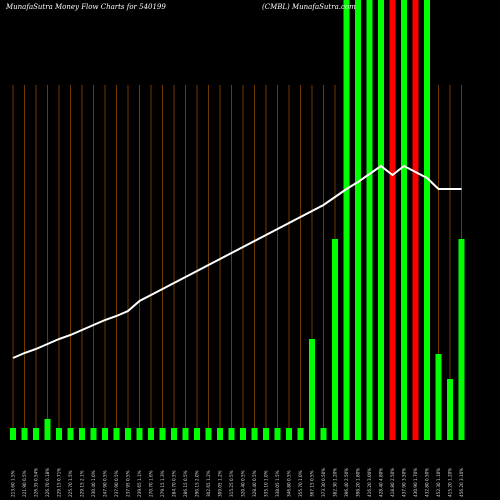  Describe the element at coordinates (208, 483) in the screenshot. I see `x-tick-label: 302.65 1.2%` at that location.